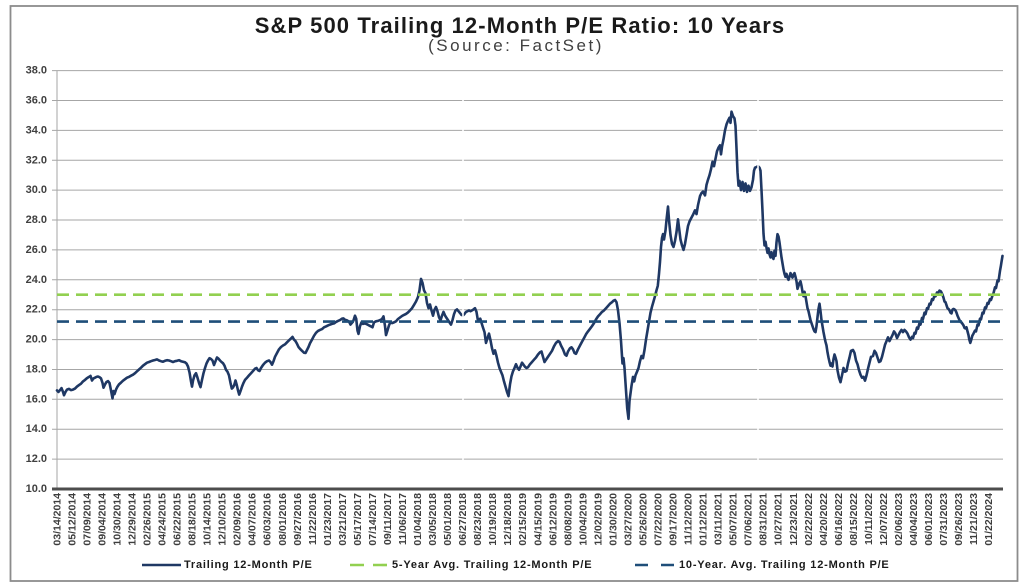 This screenshot has width=1024, height=588. I want to click on svg-text: 04/07/2016, so click(253, 519).